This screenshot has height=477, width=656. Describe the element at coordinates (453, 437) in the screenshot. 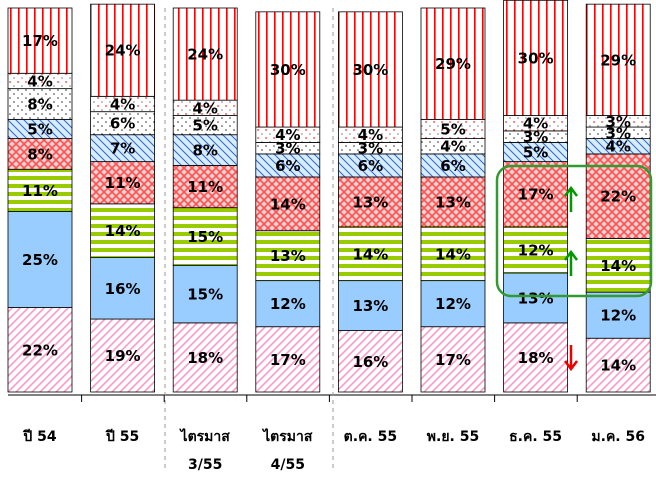

I see `x-tick-label: พ.ย. 55` at that location.